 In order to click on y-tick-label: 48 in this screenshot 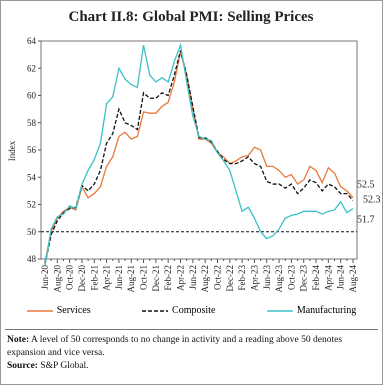, I will do `click(32, 259)`.